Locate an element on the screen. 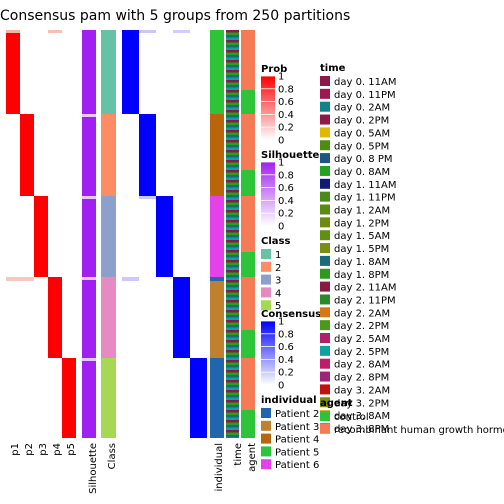 The height and width of the screenshot is (504, 504). time-legend-label: day 0. 8 PM is located at coordinates (363, 159).